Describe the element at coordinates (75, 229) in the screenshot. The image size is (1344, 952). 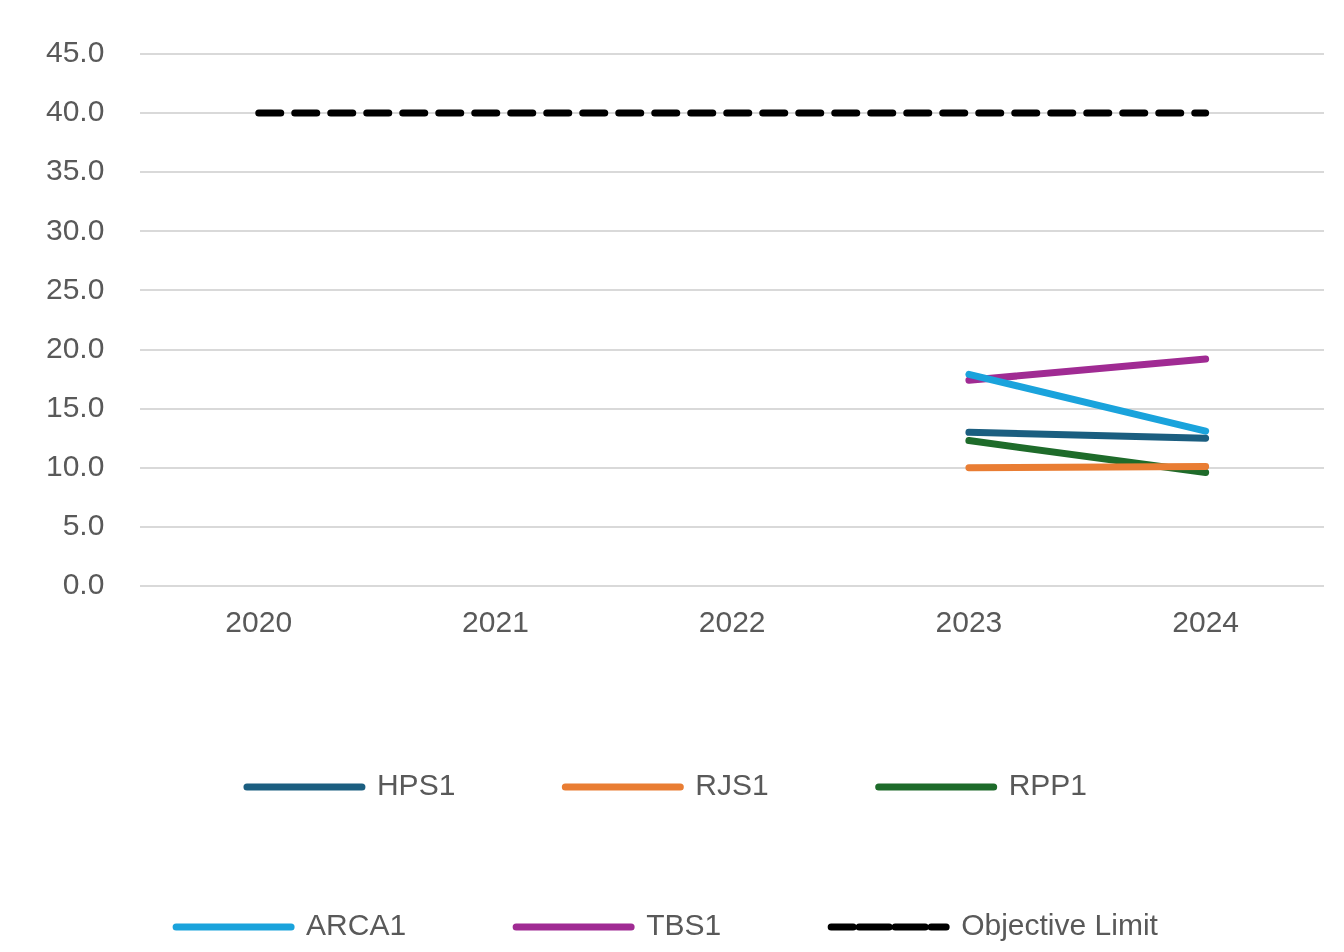
I see `y-tick-label: 30.0` at that location.